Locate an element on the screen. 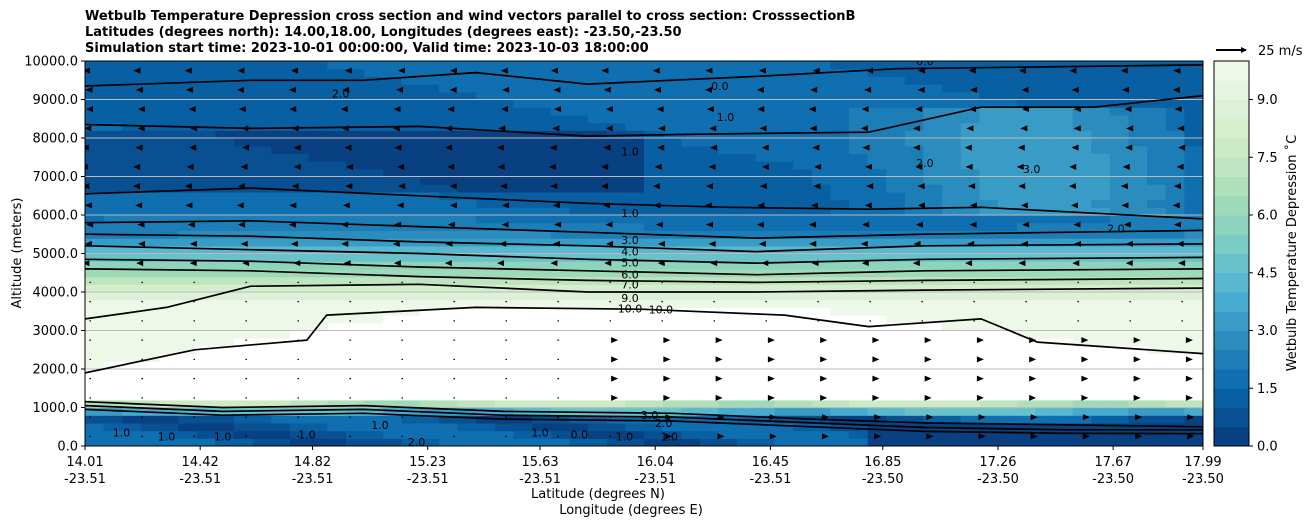  x-tick-label-latitude: 14.82 is located at coordinates (312, 462).